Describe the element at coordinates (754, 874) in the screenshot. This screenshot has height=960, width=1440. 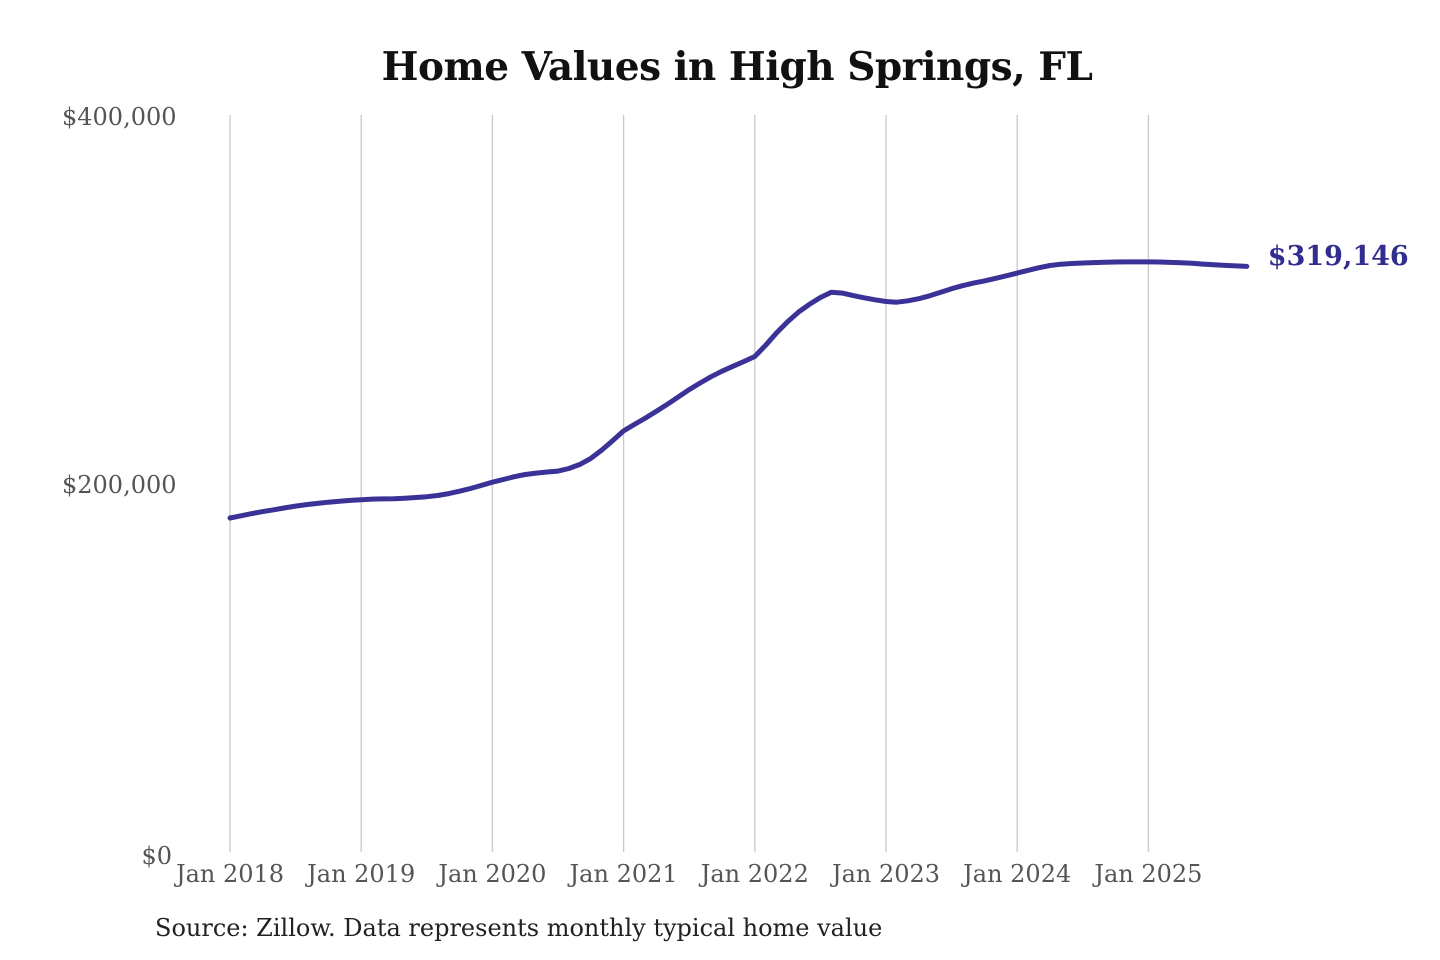
I see `x-axis-tick-label: Jan 2022` at that location.